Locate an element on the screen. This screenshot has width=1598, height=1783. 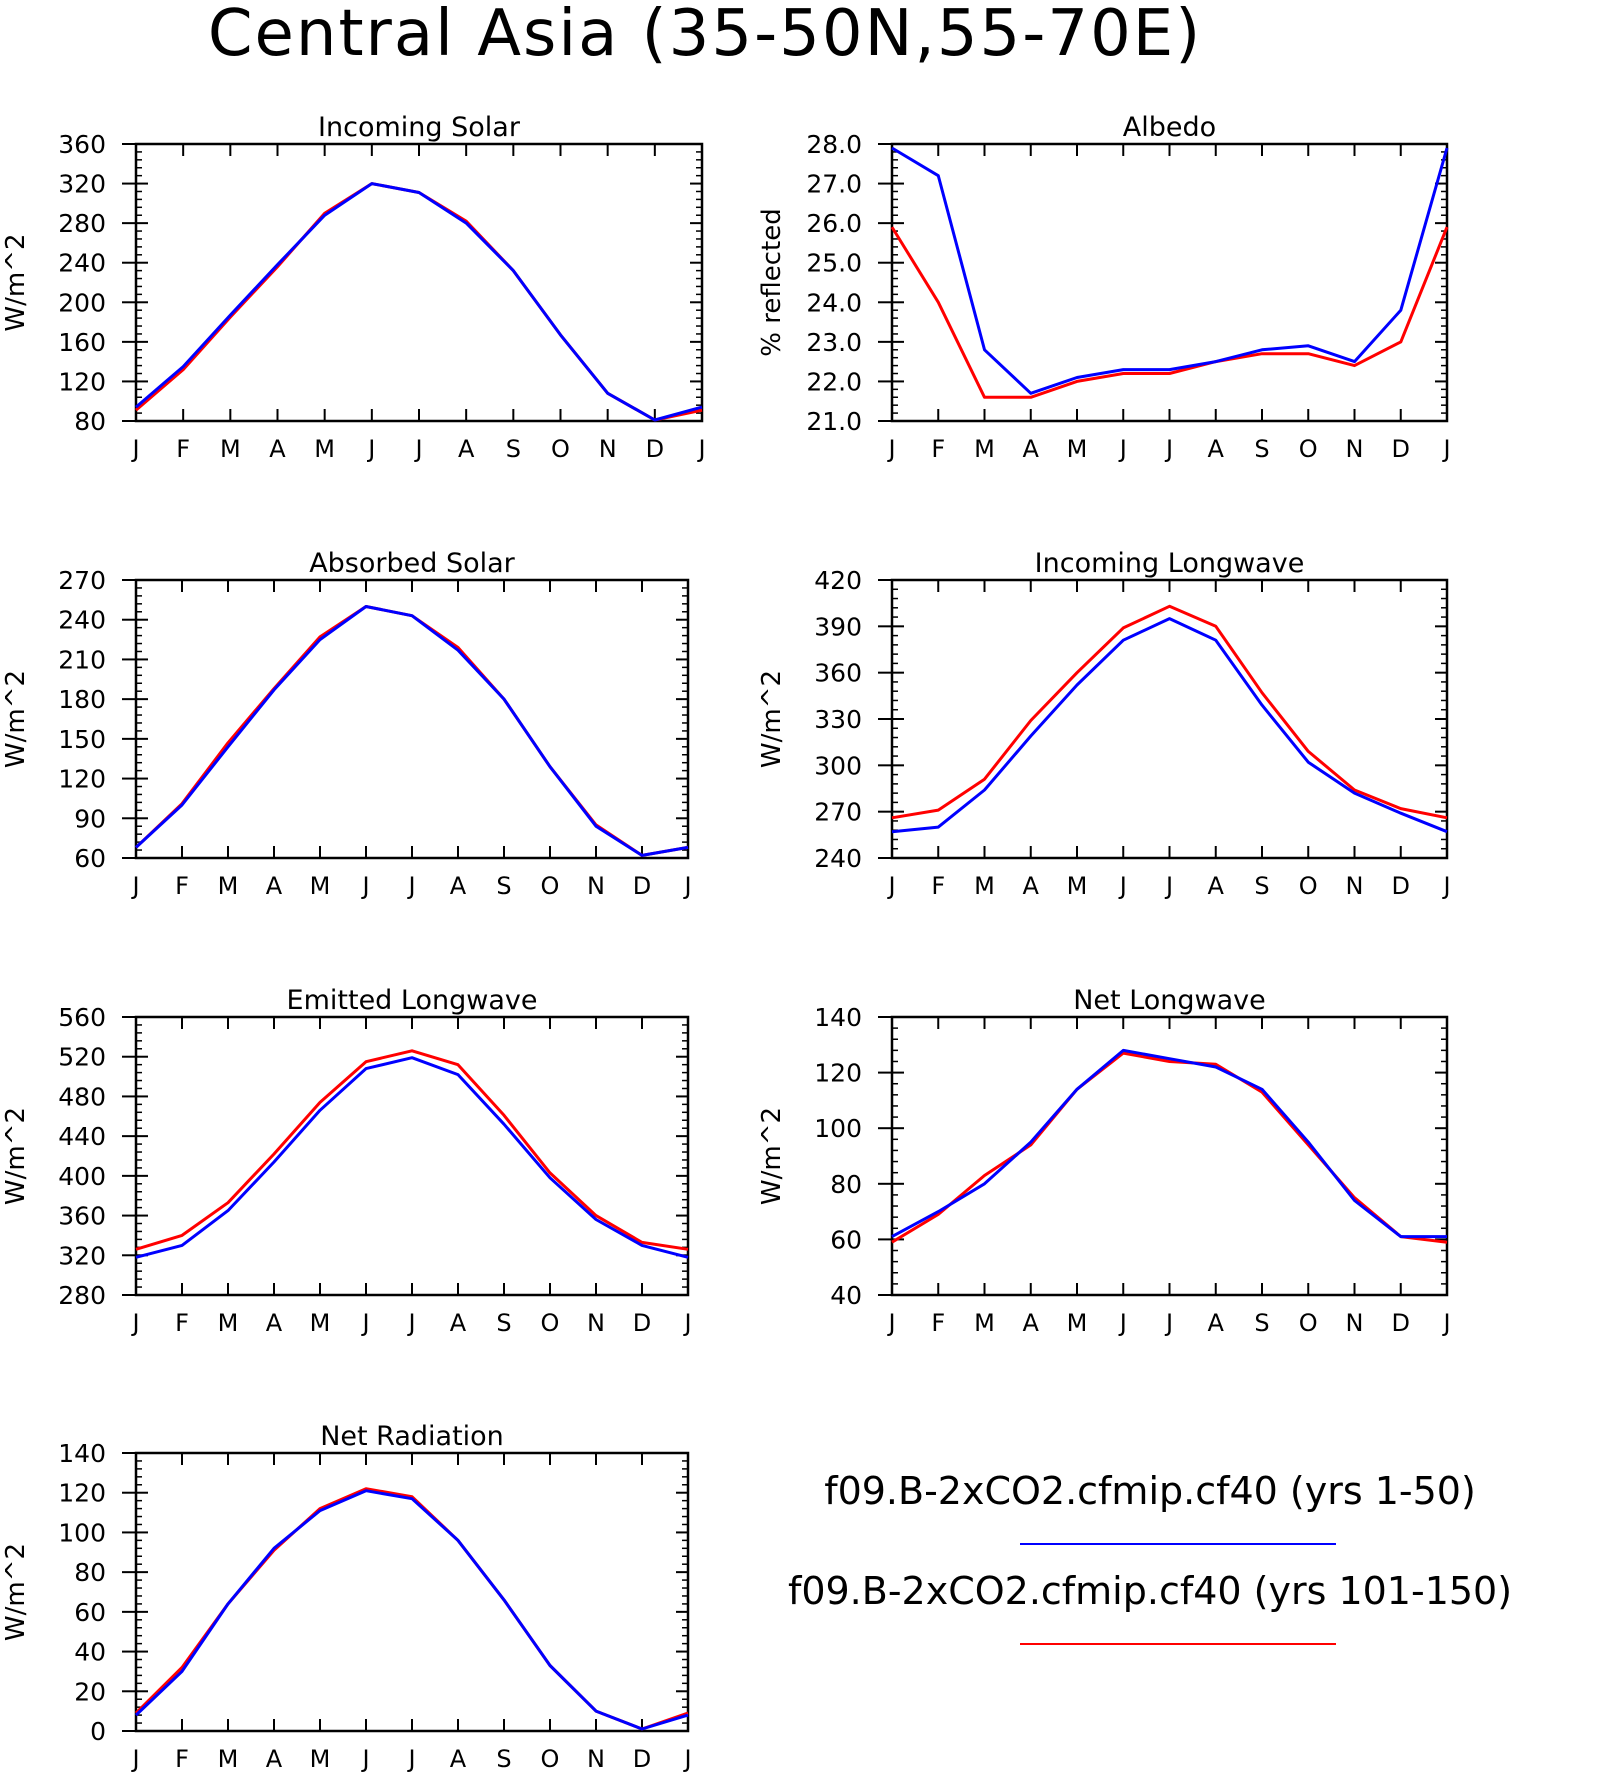
y-tick-label: 27.0 is located at coordinates (834, 184).